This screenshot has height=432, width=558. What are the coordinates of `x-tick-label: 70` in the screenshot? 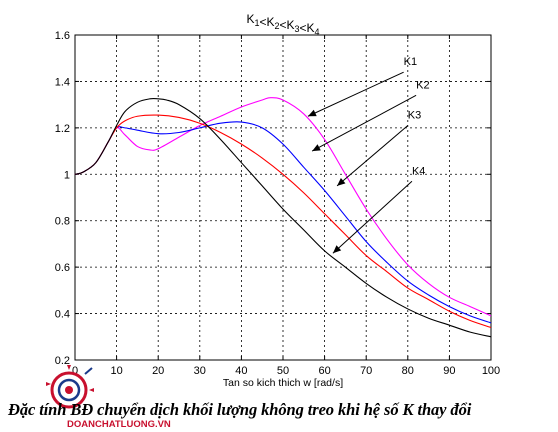 It's located at (366, 371).